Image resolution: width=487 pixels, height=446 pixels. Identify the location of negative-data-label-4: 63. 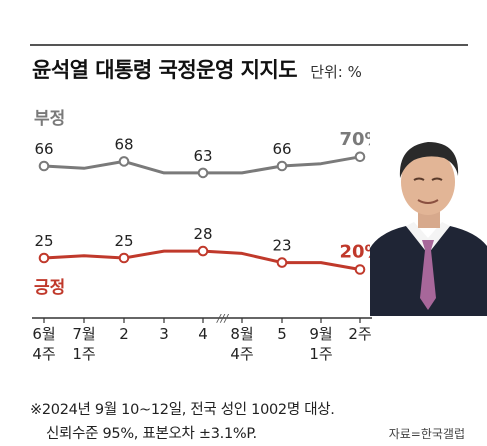
(202, 156).